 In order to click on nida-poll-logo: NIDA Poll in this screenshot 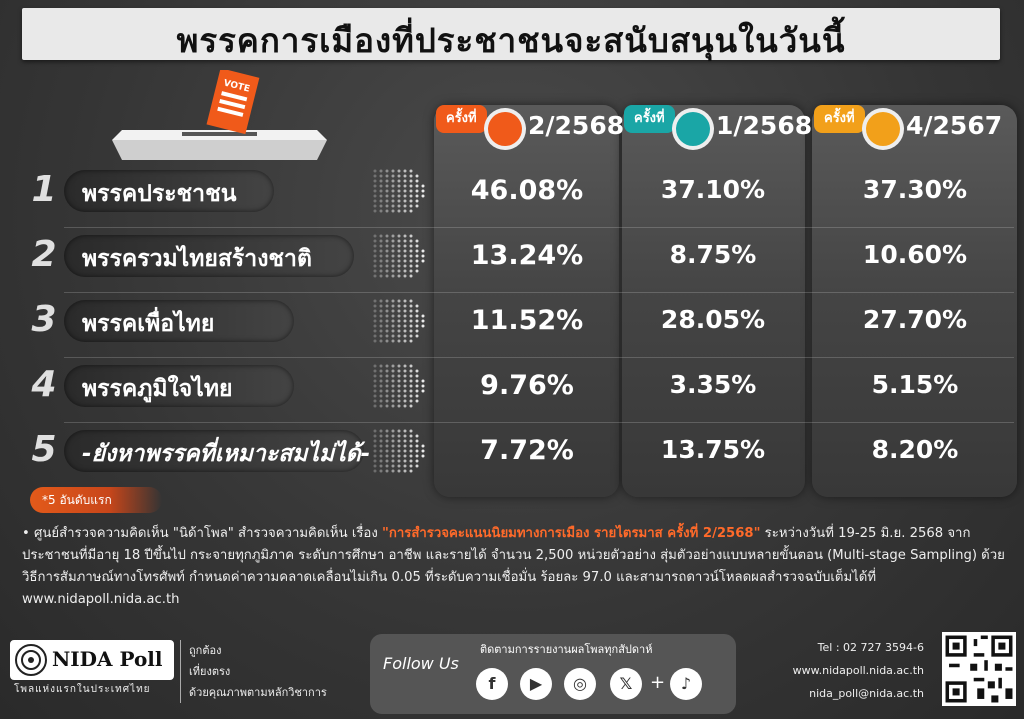, I will do `click(92, 660)`.